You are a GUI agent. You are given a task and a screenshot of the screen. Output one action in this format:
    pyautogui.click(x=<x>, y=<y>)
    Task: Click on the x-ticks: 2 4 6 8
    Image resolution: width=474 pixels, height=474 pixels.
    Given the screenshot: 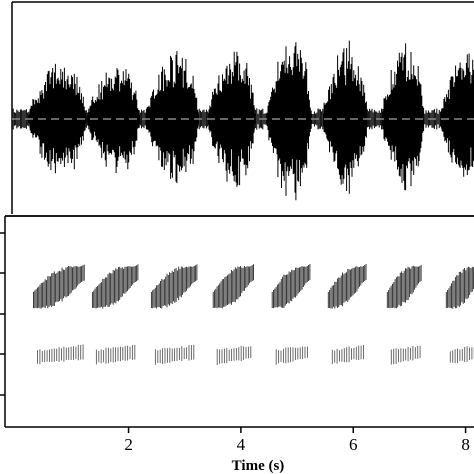 What is the action you would take?
    pyautogui.click(x=297, y=440)
    